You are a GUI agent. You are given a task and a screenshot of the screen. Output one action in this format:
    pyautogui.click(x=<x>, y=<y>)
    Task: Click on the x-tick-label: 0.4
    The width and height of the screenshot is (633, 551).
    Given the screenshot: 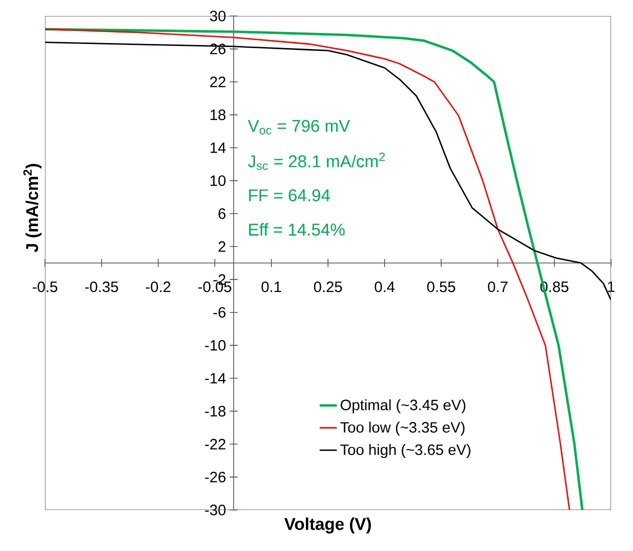 What is the action you would take?
    pyautogui.click(x=384, y=287)
    